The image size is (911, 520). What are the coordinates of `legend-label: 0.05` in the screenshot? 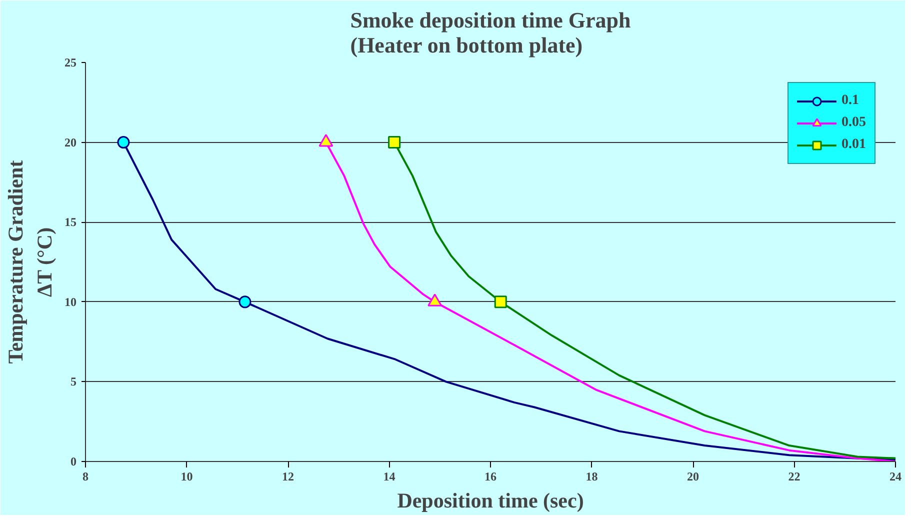 It's located at (854, 123).